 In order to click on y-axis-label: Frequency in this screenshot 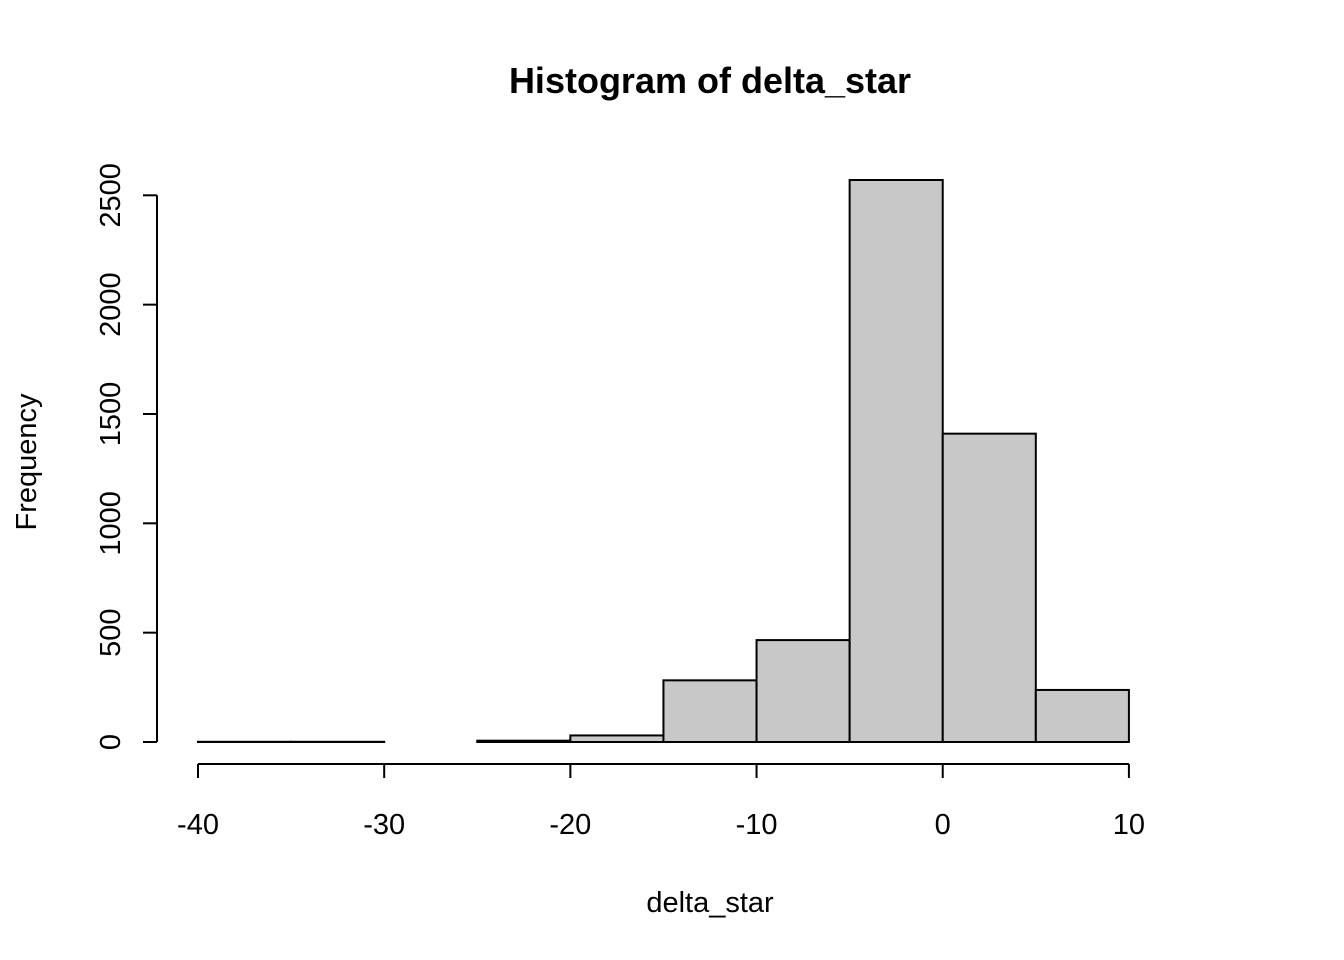, I will do `click(27, 462)`.